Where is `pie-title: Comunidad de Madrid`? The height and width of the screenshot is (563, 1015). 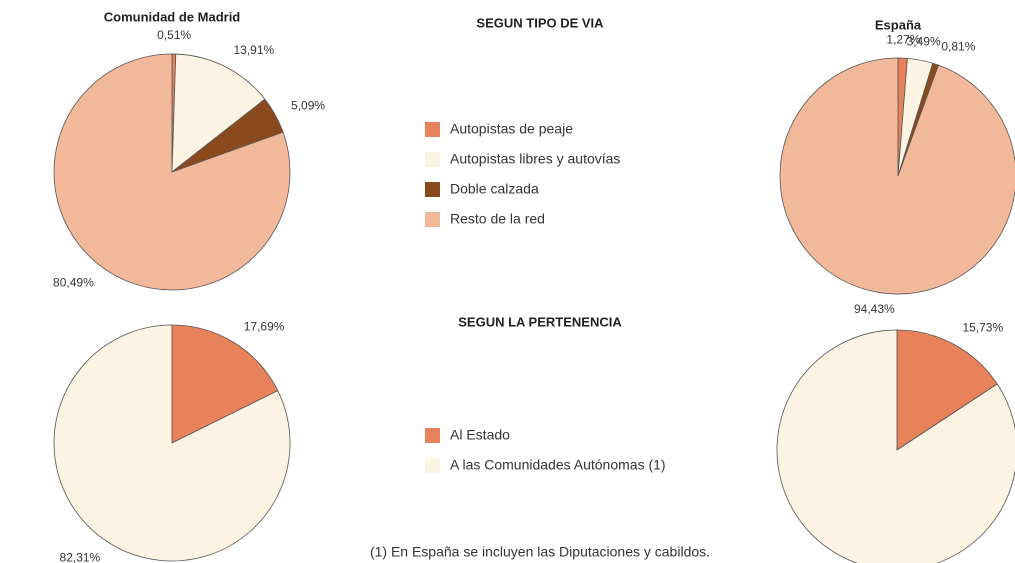
pie-title: Comunidad de Madrid is located at coordinates (172, 16).